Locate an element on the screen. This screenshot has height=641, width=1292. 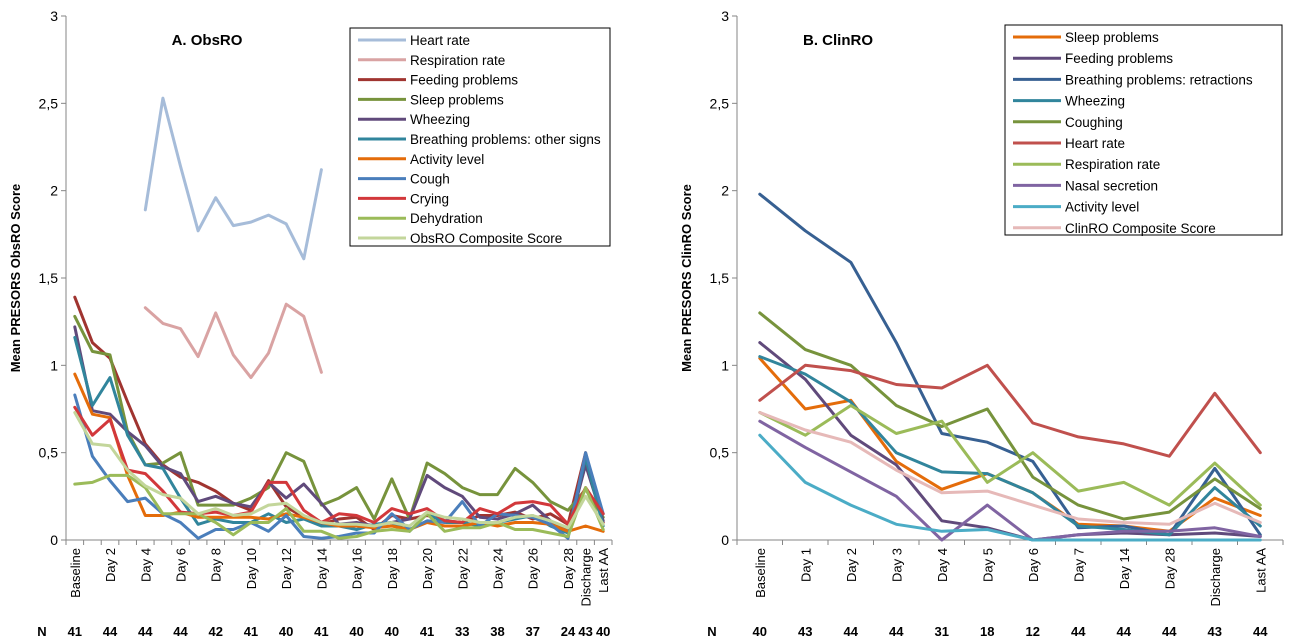
x-tick-label: Day 8 is located at coordinates (216, 565).